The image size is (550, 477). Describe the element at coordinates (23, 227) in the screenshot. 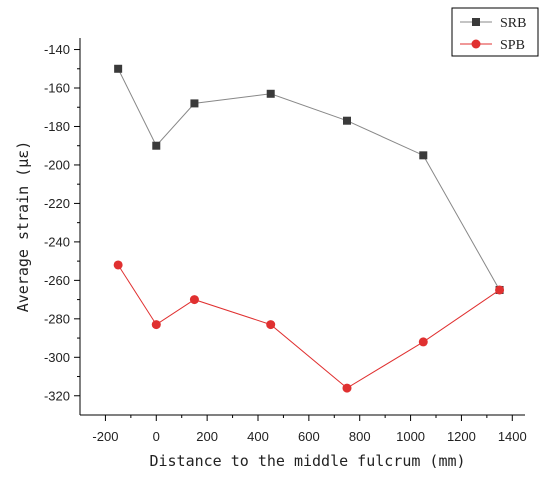

I see `y-axis-title: Average strain (με)` at that location.